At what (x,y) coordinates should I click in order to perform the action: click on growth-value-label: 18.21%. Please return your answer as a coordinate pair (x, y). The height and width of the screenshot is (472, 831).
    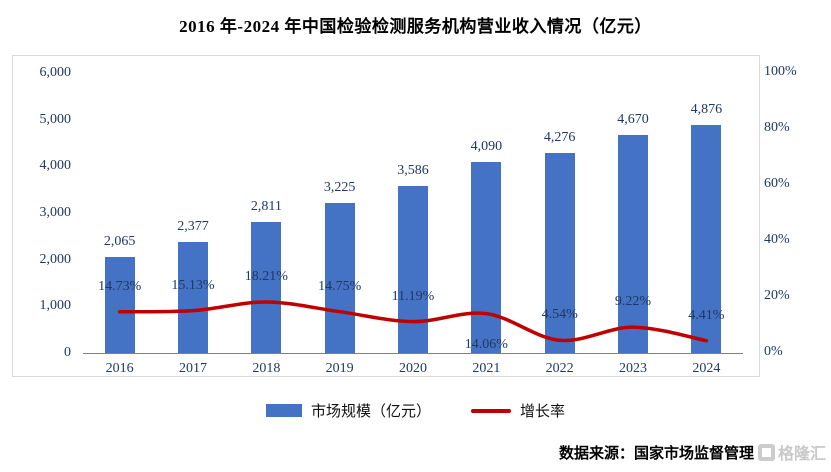
    Looking at the image, I should click on (266, 276).